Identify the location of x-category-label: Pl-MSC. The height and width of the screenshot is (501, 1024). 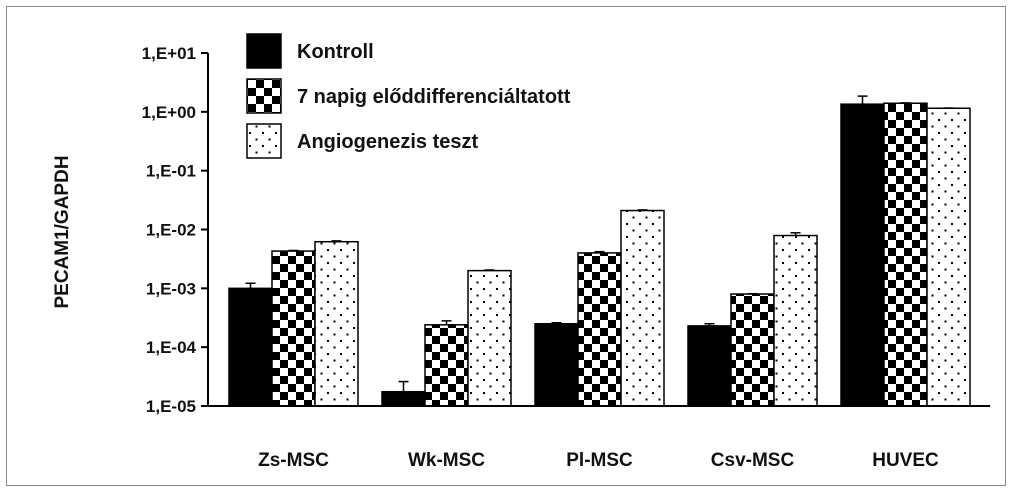
(599, 460).